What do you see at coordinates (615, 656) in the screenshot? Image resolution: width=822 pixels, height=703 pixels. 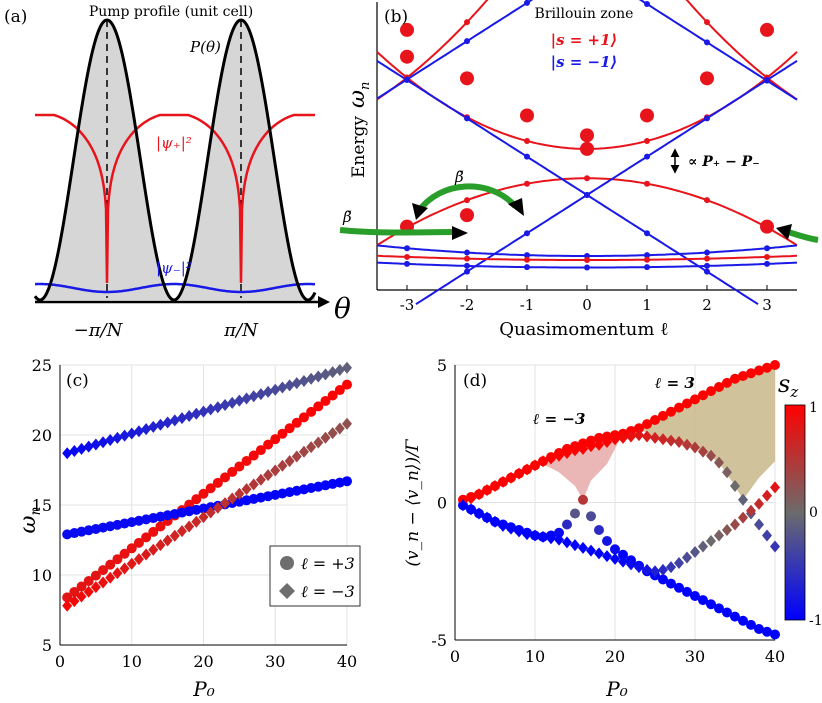 I see `x-tick-label: 20` at bounding box center [615, 656].